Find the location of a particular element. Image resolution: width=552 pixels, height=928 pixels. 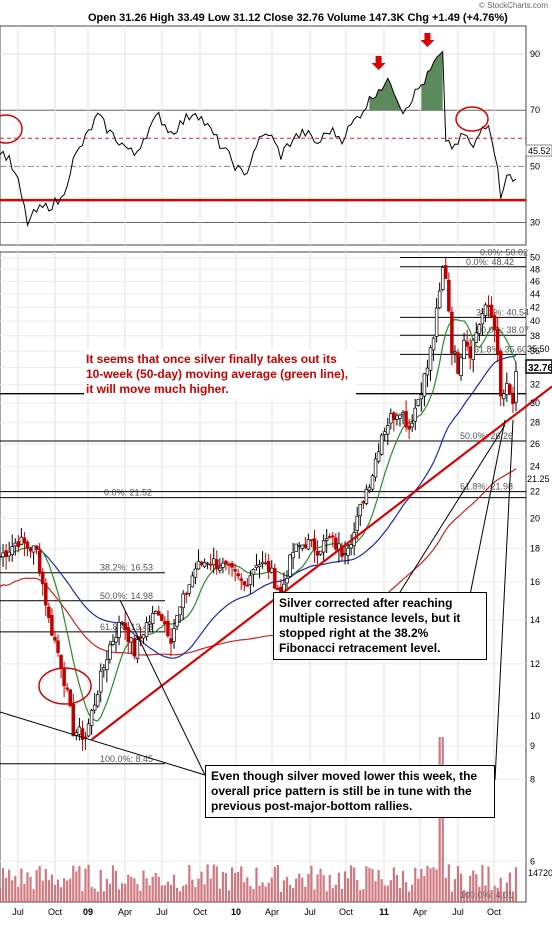

side-label-lower: 21.25 is located at coordinates (538, 479).